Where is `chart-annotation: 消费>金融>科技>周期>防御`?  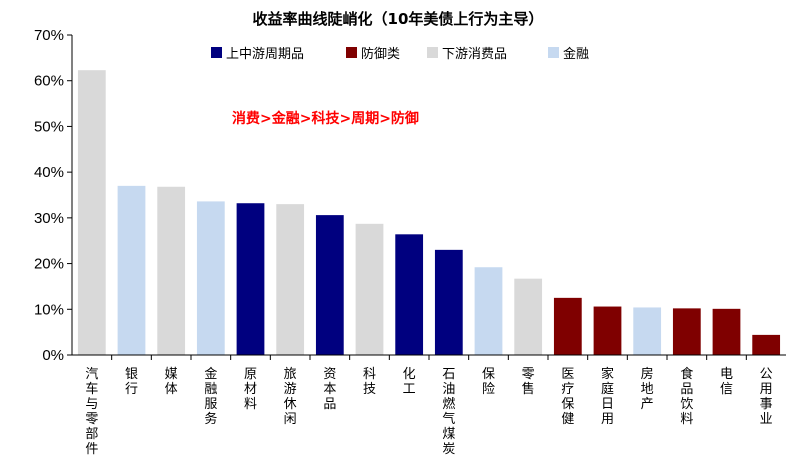 chart-annotation: 消费>金融>科技>周期>防御 is located at coordinates (325, 118).